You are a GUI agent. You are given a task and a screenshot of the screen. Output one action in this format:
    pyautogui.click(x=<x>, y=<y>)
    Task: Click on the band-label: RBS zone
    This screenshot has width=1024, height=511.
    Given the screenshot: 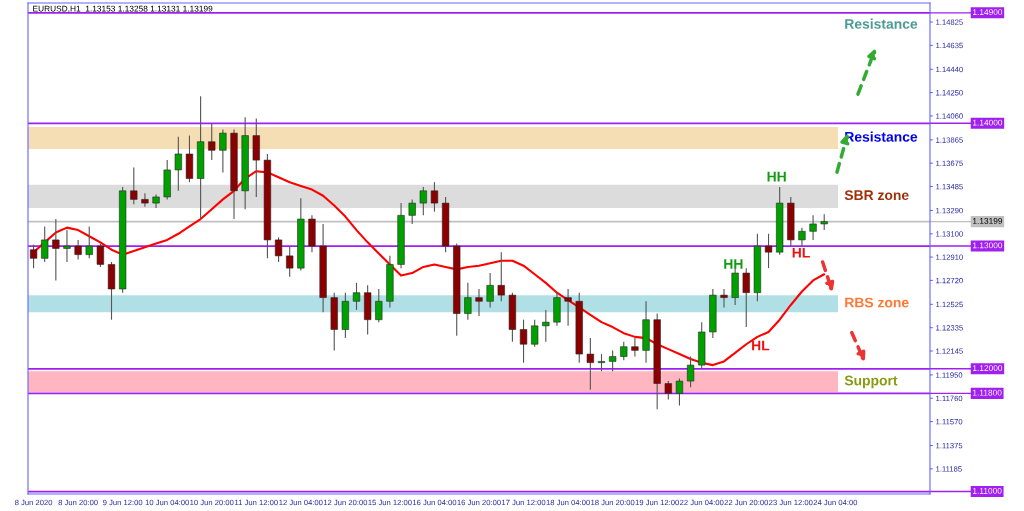 What is the action you would take?
    pyautogui.click(x=877, y=302)
    